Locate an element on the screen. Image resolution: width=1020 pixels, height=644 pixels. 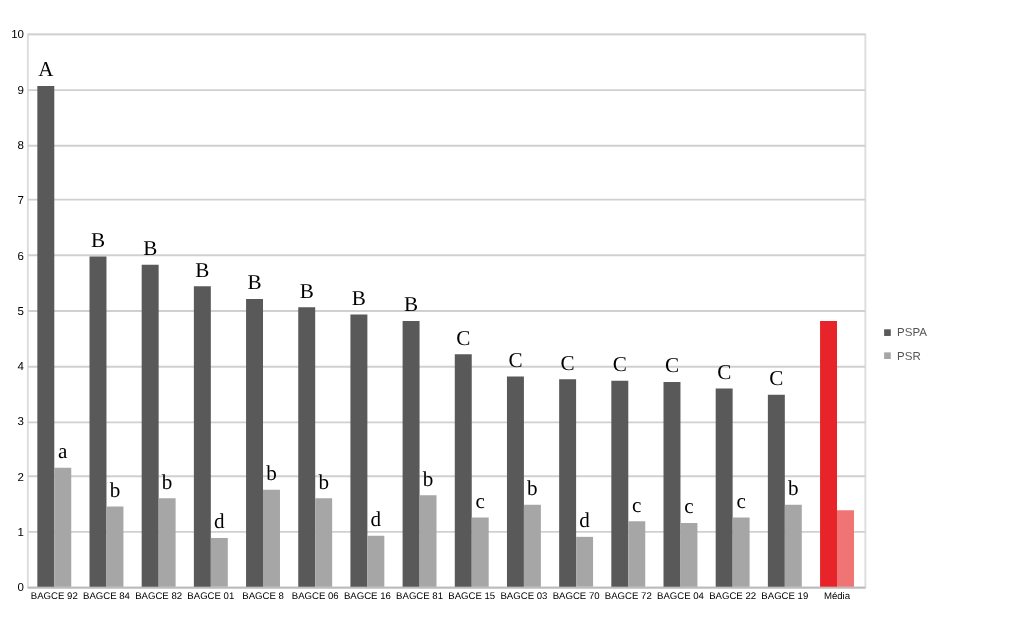
annotation: a is located at coordinates (63, 453).